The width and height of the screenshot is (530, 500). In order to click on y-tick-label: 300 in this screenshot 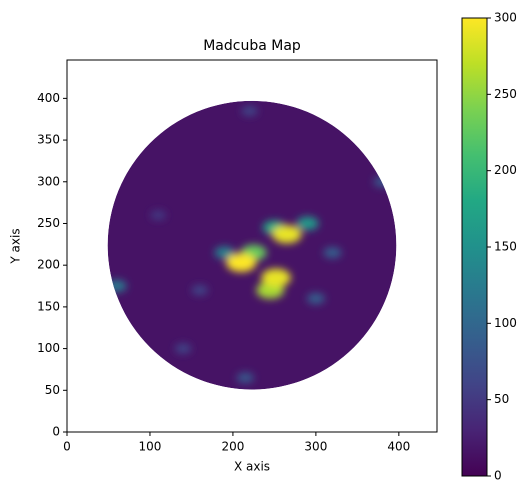, I will do `click(48, 181)`.